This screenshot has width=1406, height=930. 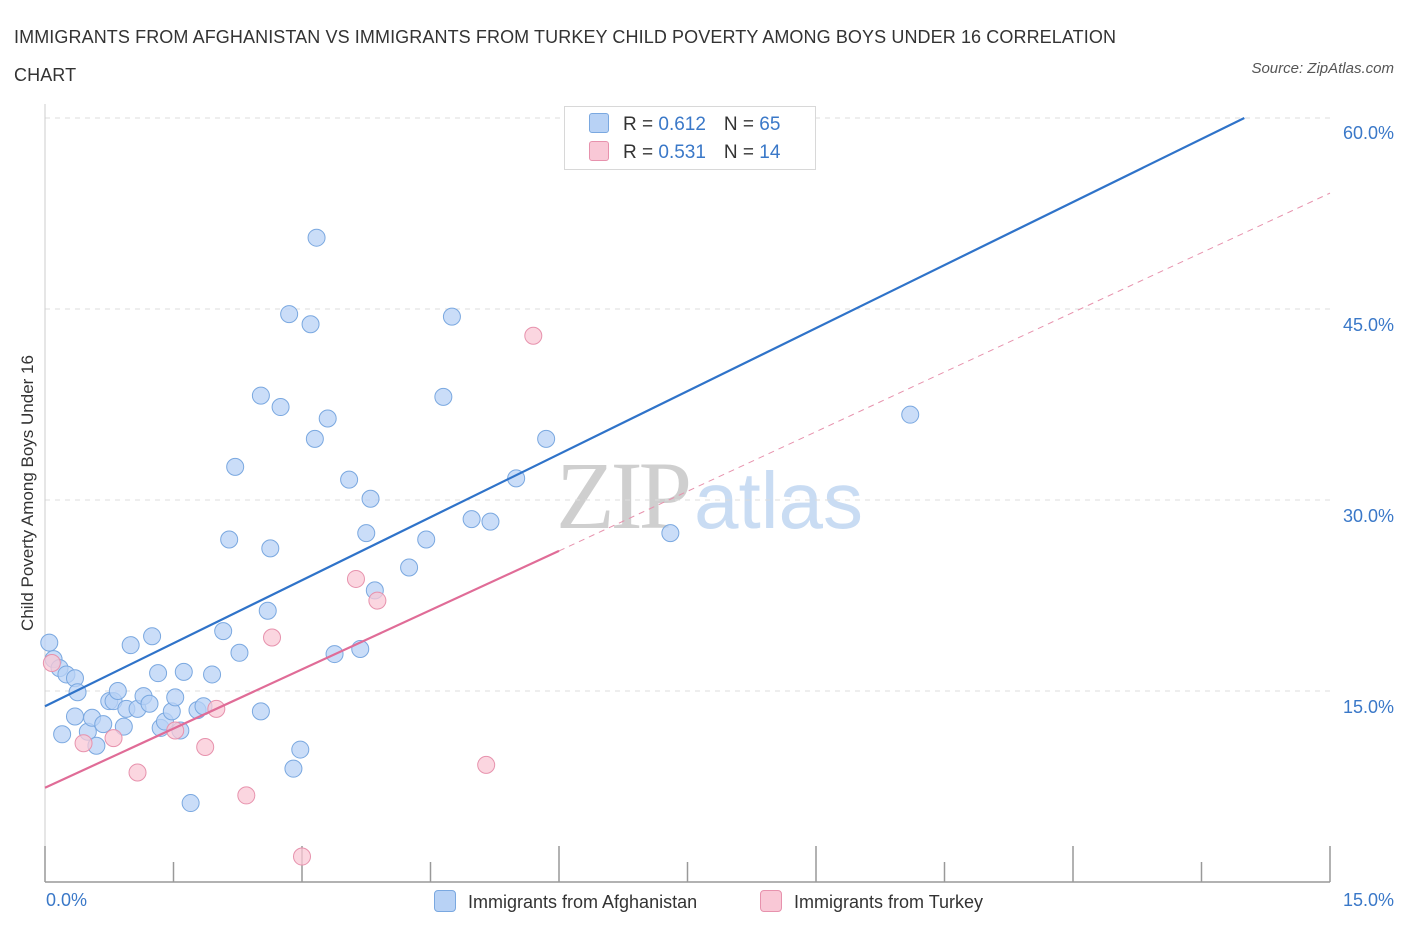 I want to click on afghanistan-swatch, so click(x=599, y=123).